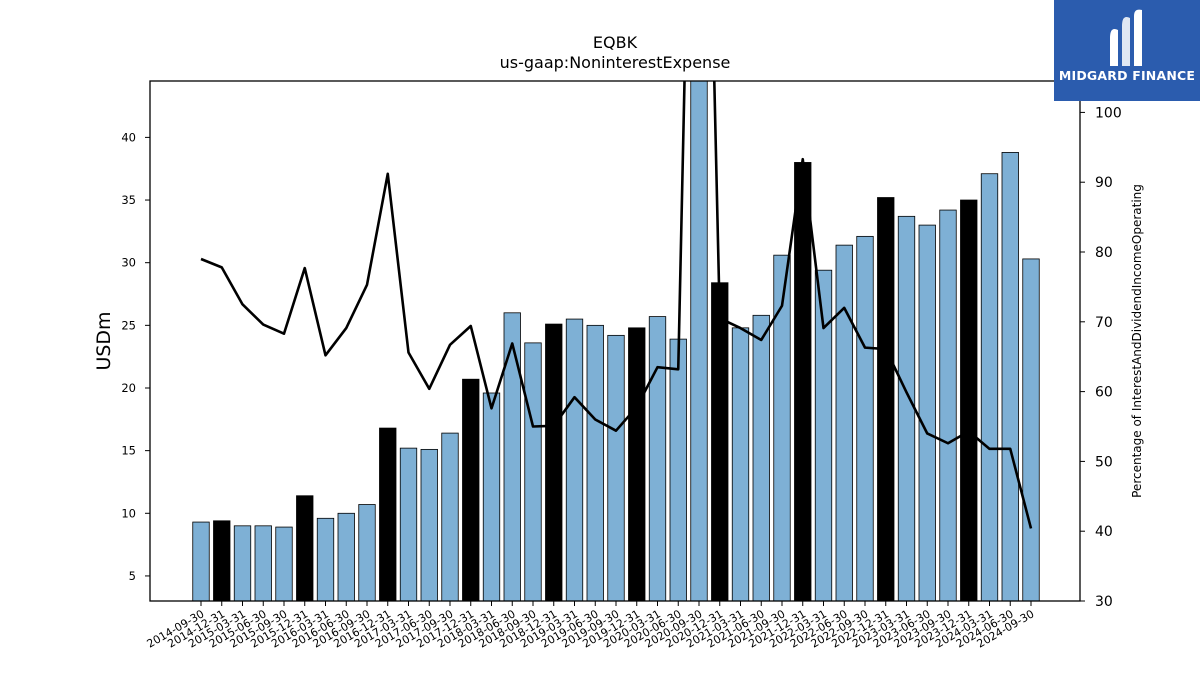 This screenshot has width=1200, height=675. Describe the element at coordinates (135, 356) in the screenshot. I see `y-axis: 5 10 15 20 25 30 35 40` at that location.